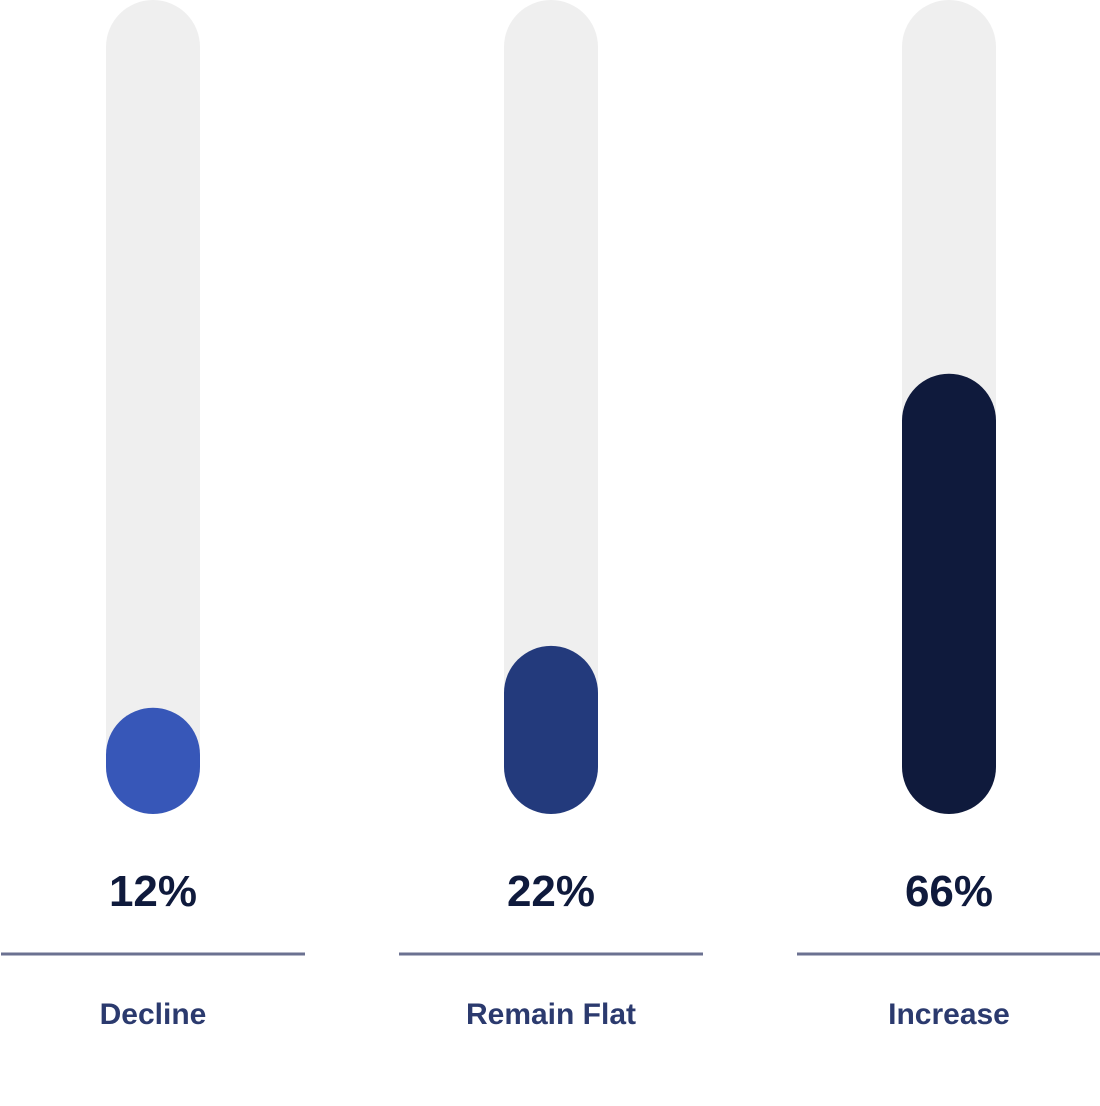 Image resolution: width=1100 pixels, height=1106 pixels. I want to click on bar-increase, so click(949, 593).